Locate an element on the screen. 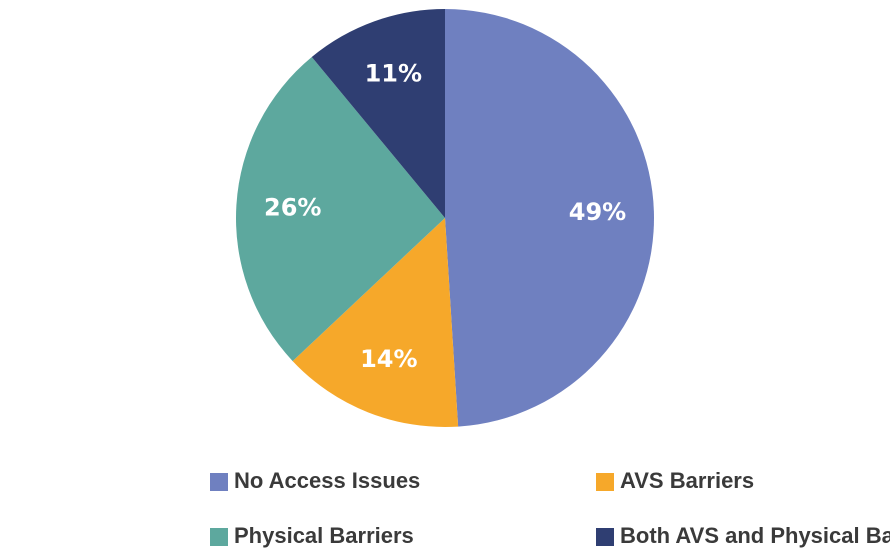 The width and height of the screenshot is (890, 552). legend-label: Both AVS and Physical Barriers is located at coordinates (755, 535).